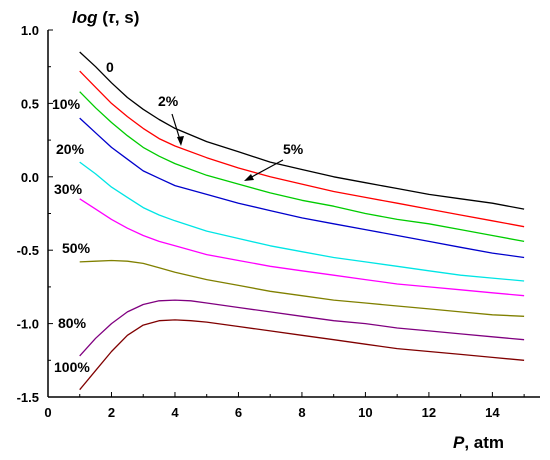  Describe the element at coordinates (249, 177) in the screenshot. I see `arrowhead-5pct` at that location.